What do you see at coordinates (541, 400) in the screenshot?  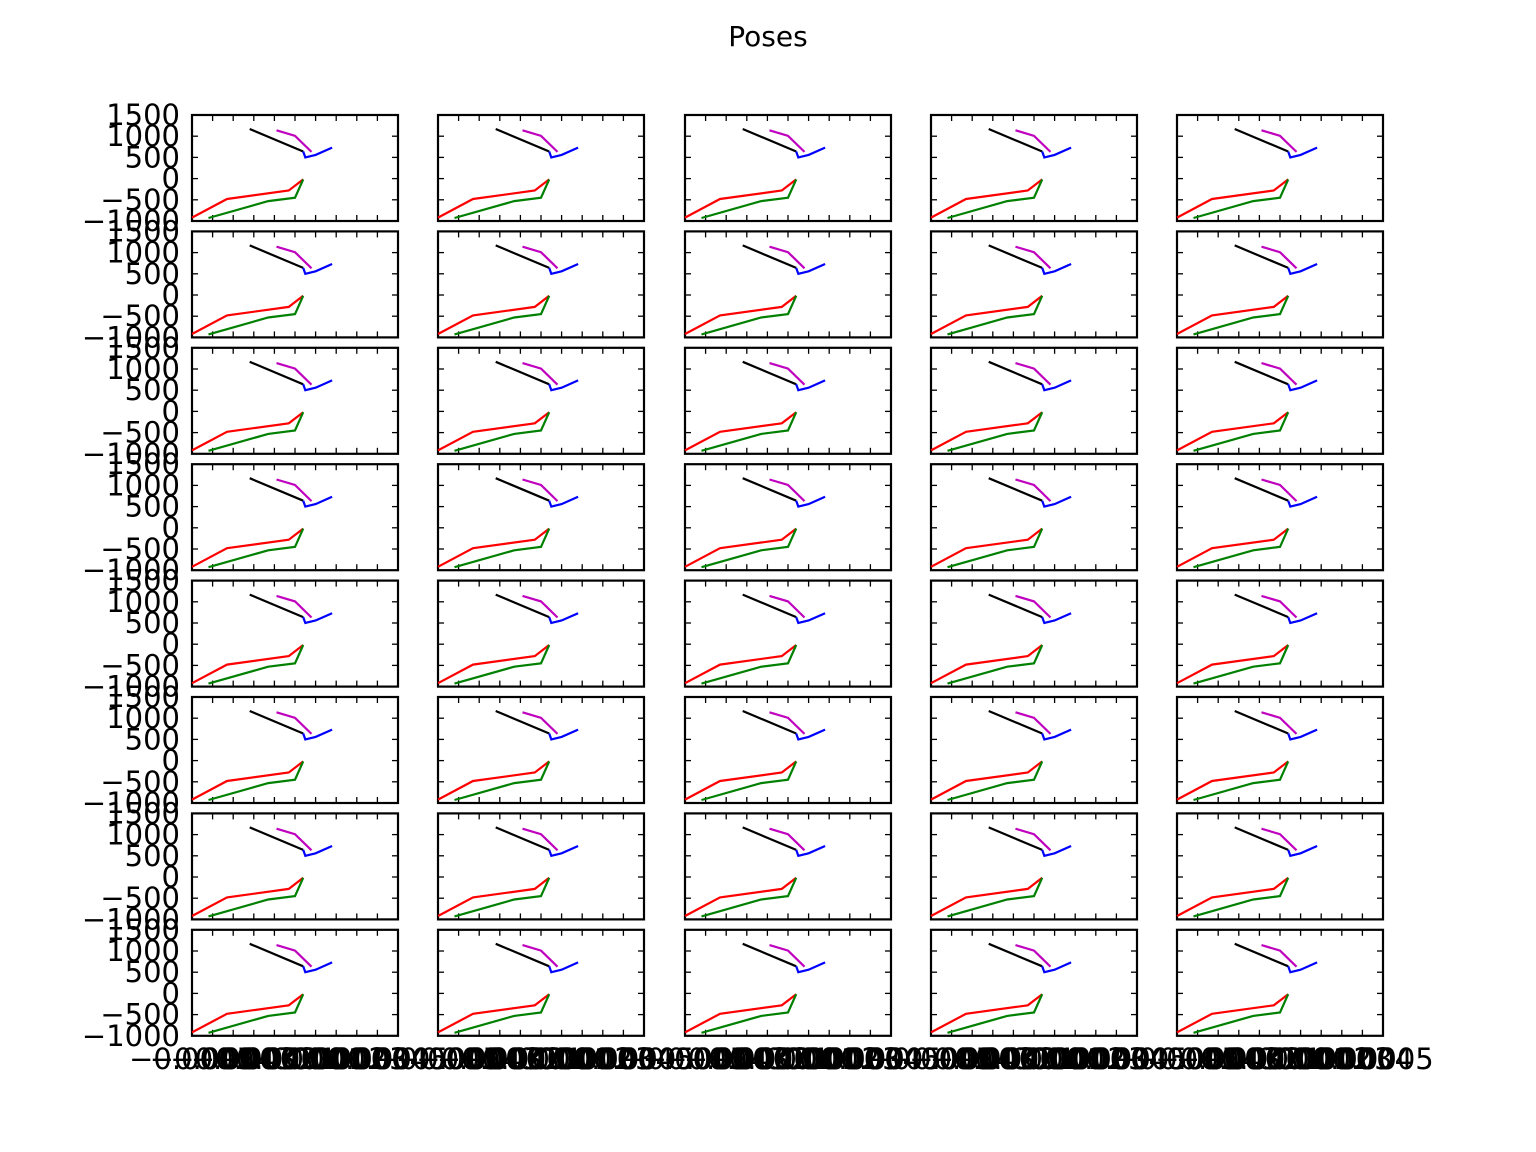 I see `subplot-r3-c2` at bounding box center [541, 400].